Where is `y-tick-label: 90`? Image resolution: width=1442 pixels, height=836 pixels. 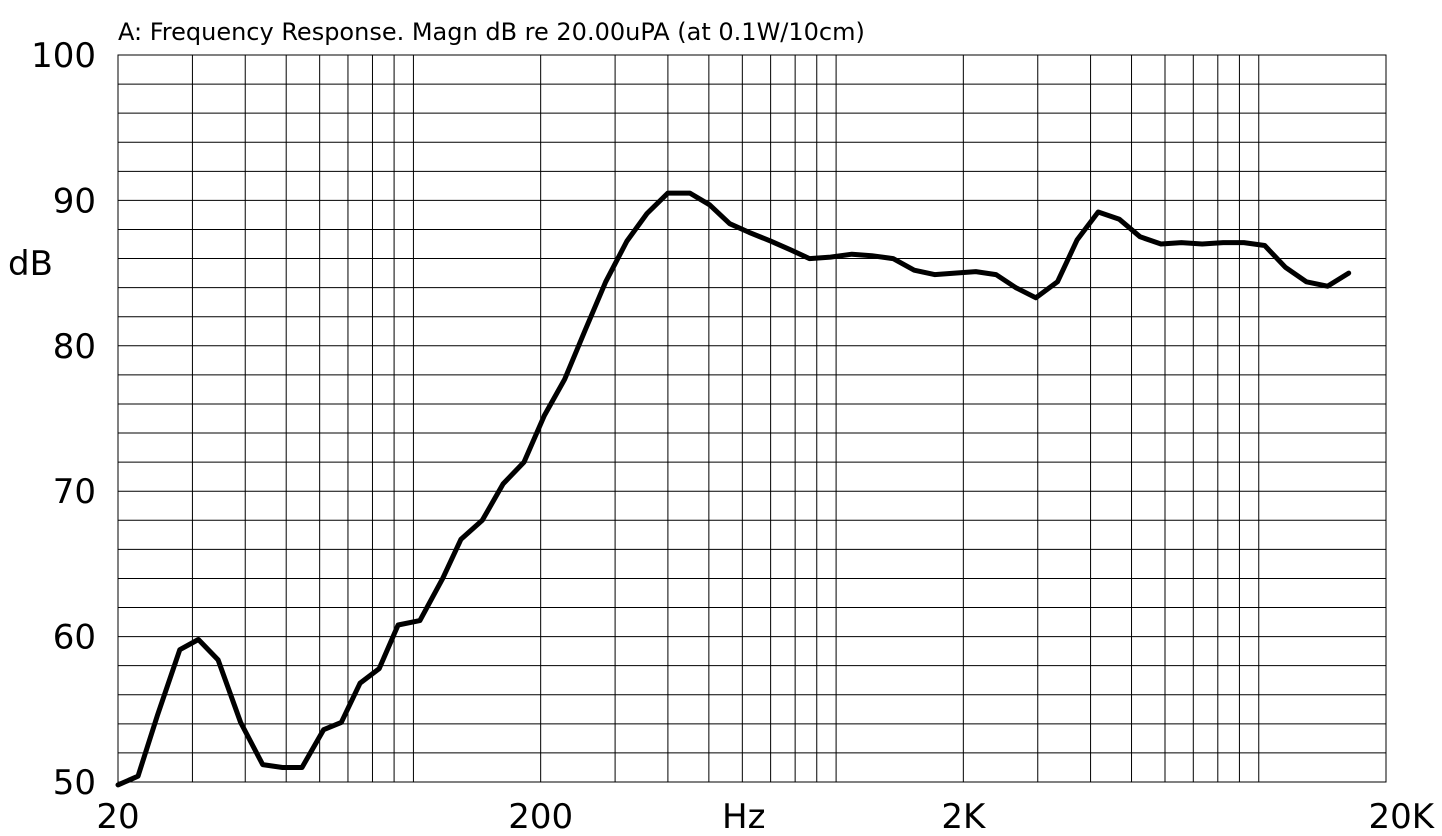 y-tick-label: 90 is located at coordinates (74, 201).